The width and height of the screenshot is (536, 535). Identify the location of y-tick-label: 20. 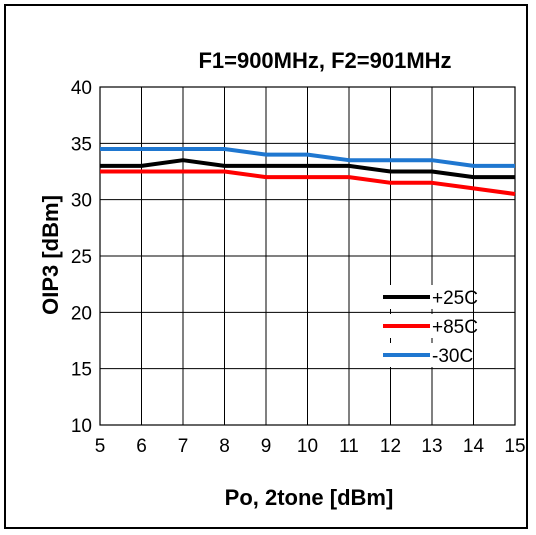
(81, 313).